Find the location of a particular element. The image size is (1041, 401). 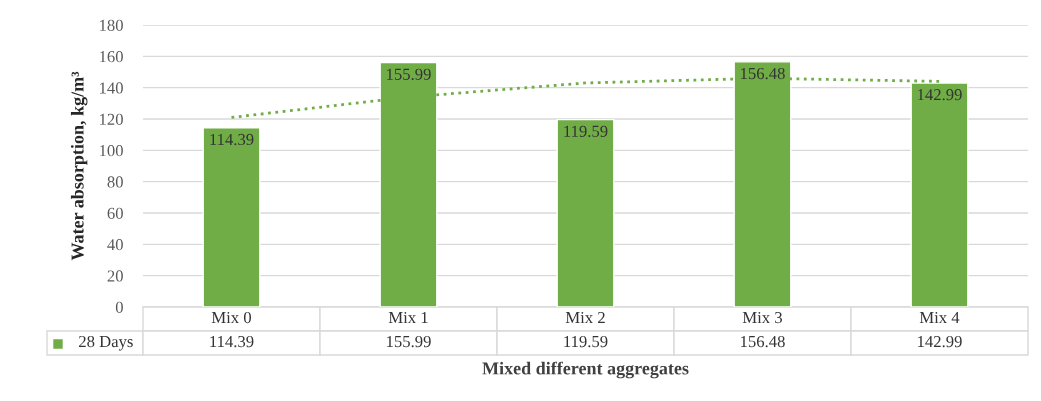

y-tick-label: 180 is located at coordinates (111, 25).